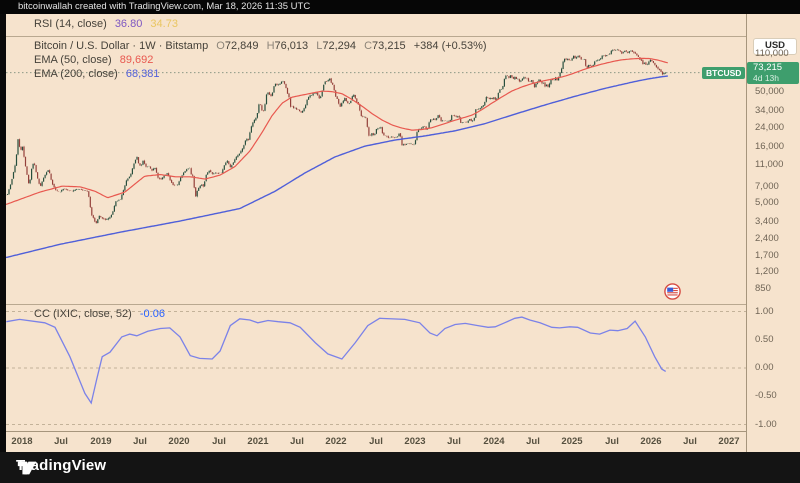 The image size is (800, 483). What do you see at coordinates (767, 186) in the screenshot?
I see `price-tick-label: 7,000` at bounding box center [767, 186].